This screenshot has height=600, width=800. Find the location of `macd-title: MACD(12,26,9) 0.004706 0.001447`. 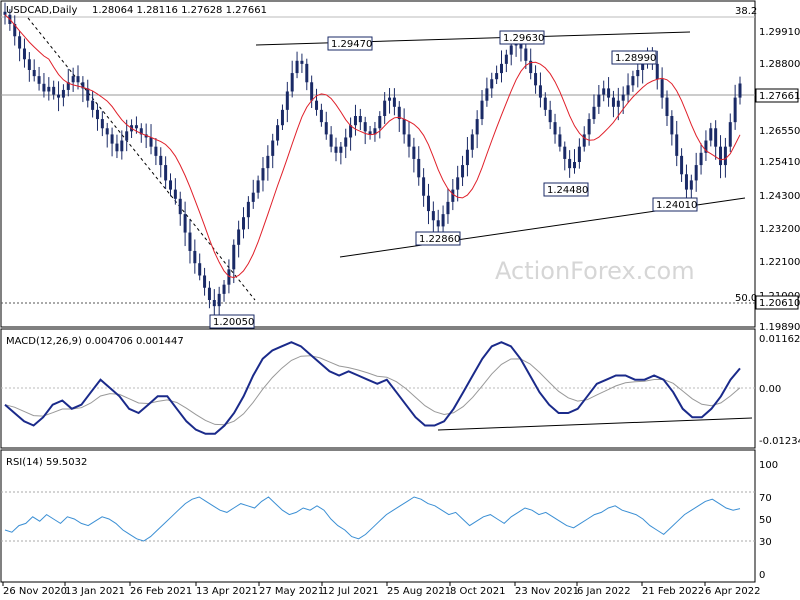

macd-title: MACD(12,26,9) 0.004706 0.001447 is located at coordinates (95, 341).